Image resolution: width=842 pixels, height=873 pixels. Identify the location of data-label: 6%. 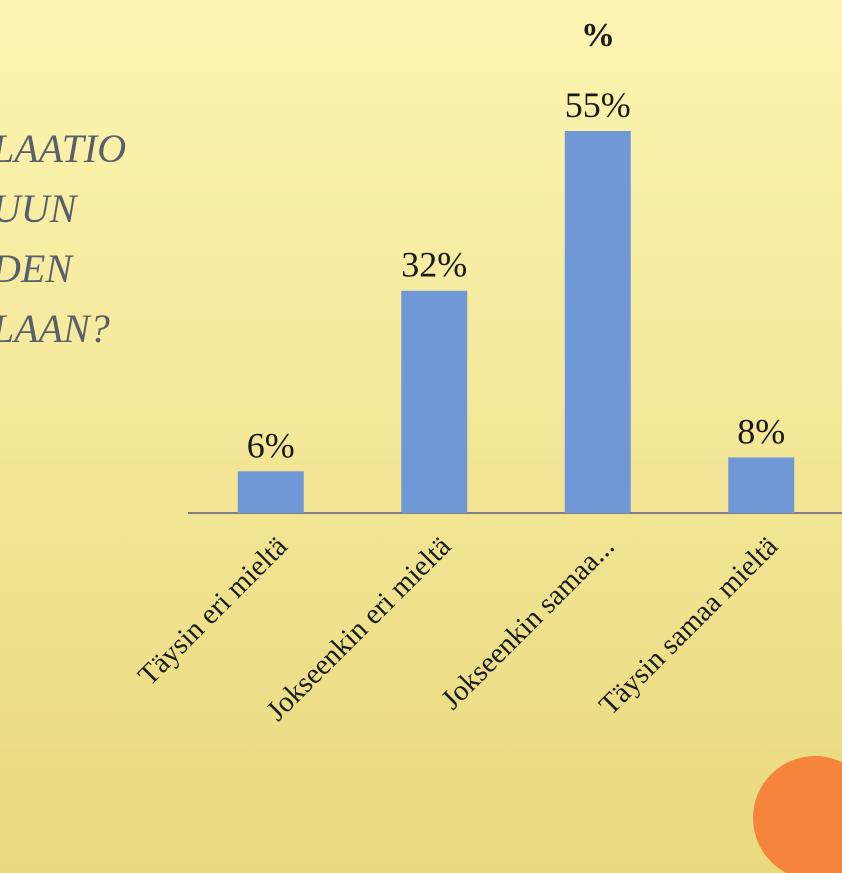
(271, 445).